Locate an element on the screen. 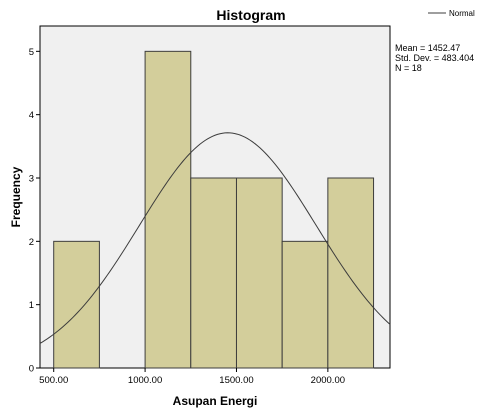 This screenshot has height=414, width=477. x-axis: 500.00 1000.00 1500.00 2000.00 is located at coordinates (192, 377).